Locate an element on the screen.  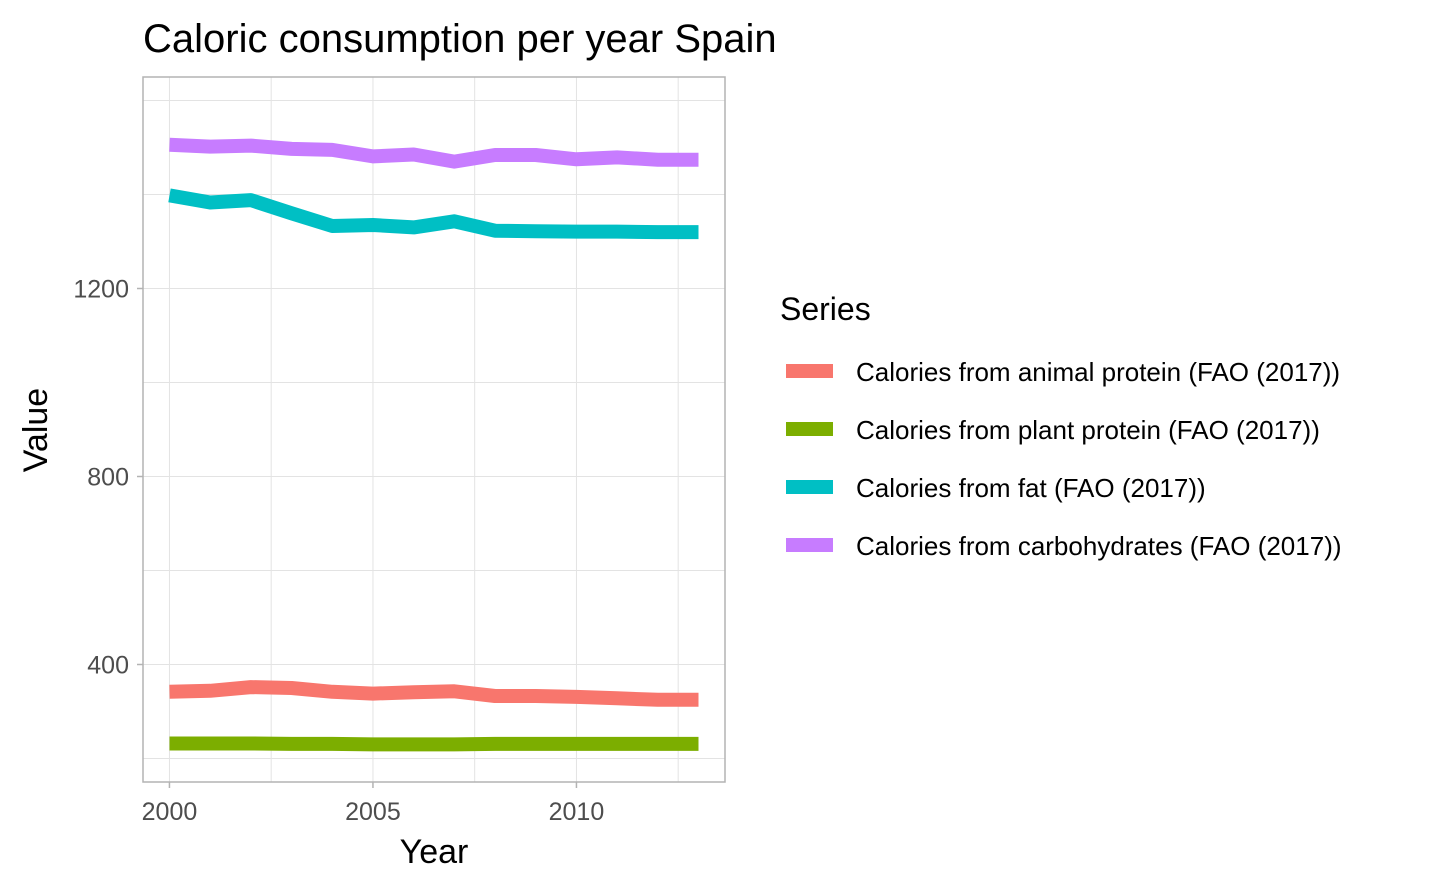
x-axis-title: Year is located at coordinates (434, 852).